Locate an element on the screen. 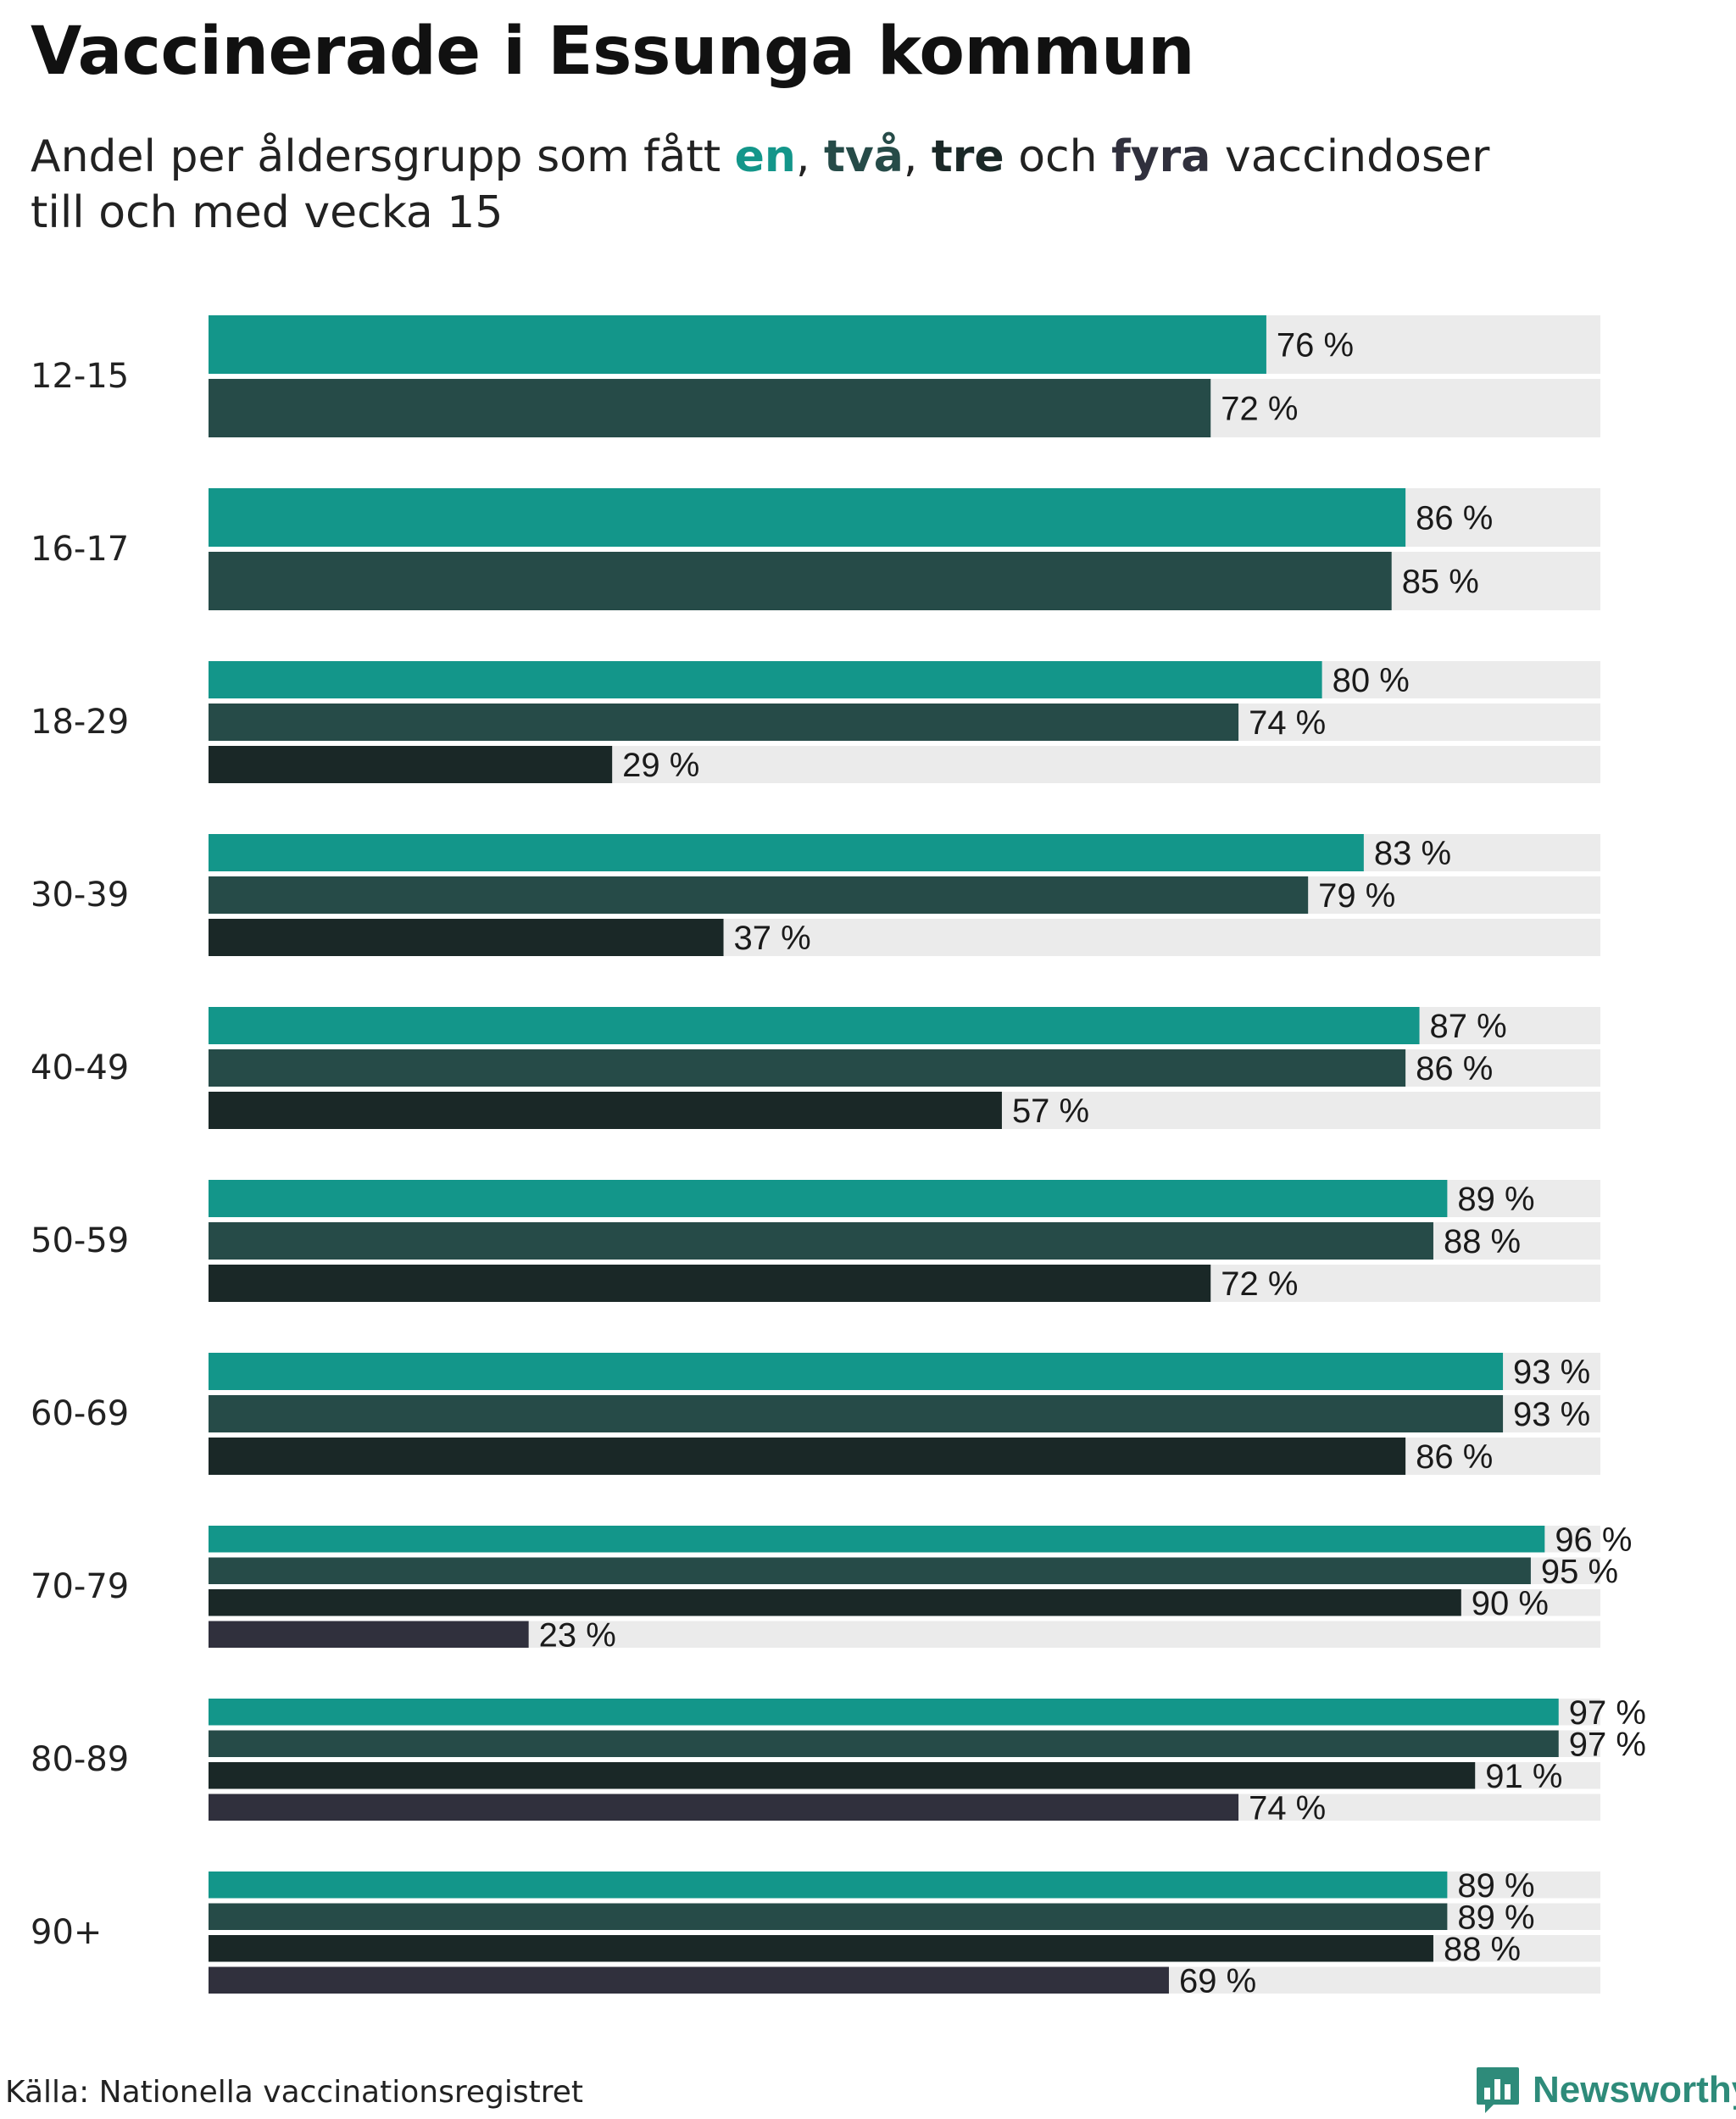 The height and width of the screenshot is (2119, 1736). value-label-dose-one: 96 % is located at coordinates (1593, 1540).